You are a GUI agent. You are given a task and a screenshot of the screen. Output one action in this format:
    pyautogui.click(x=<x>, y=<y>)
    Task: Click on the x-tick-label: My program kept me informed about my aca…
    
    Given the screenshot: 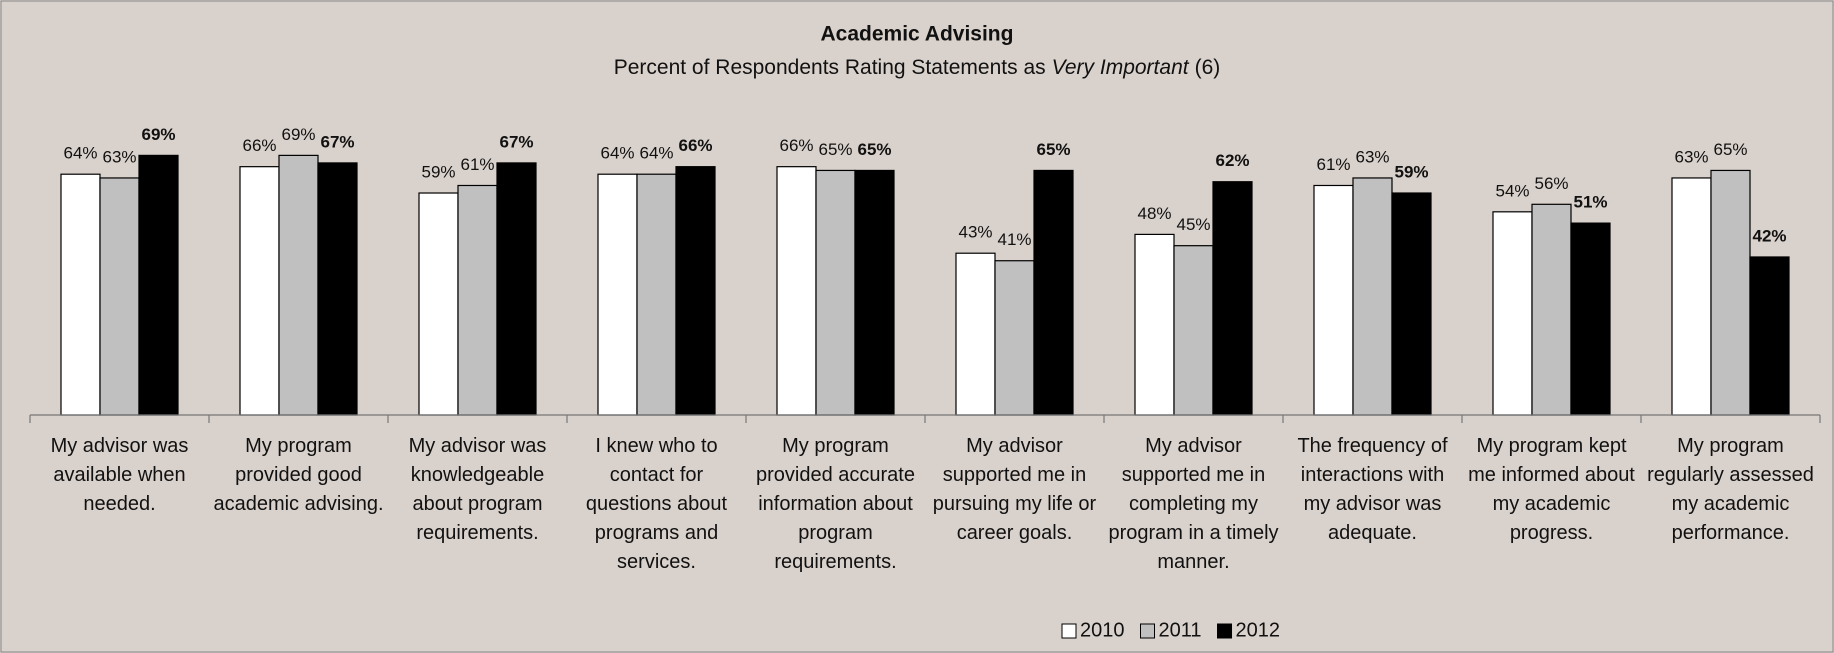 What is the action you would take?
    pyautogui.click(x=1551, y=489)
    